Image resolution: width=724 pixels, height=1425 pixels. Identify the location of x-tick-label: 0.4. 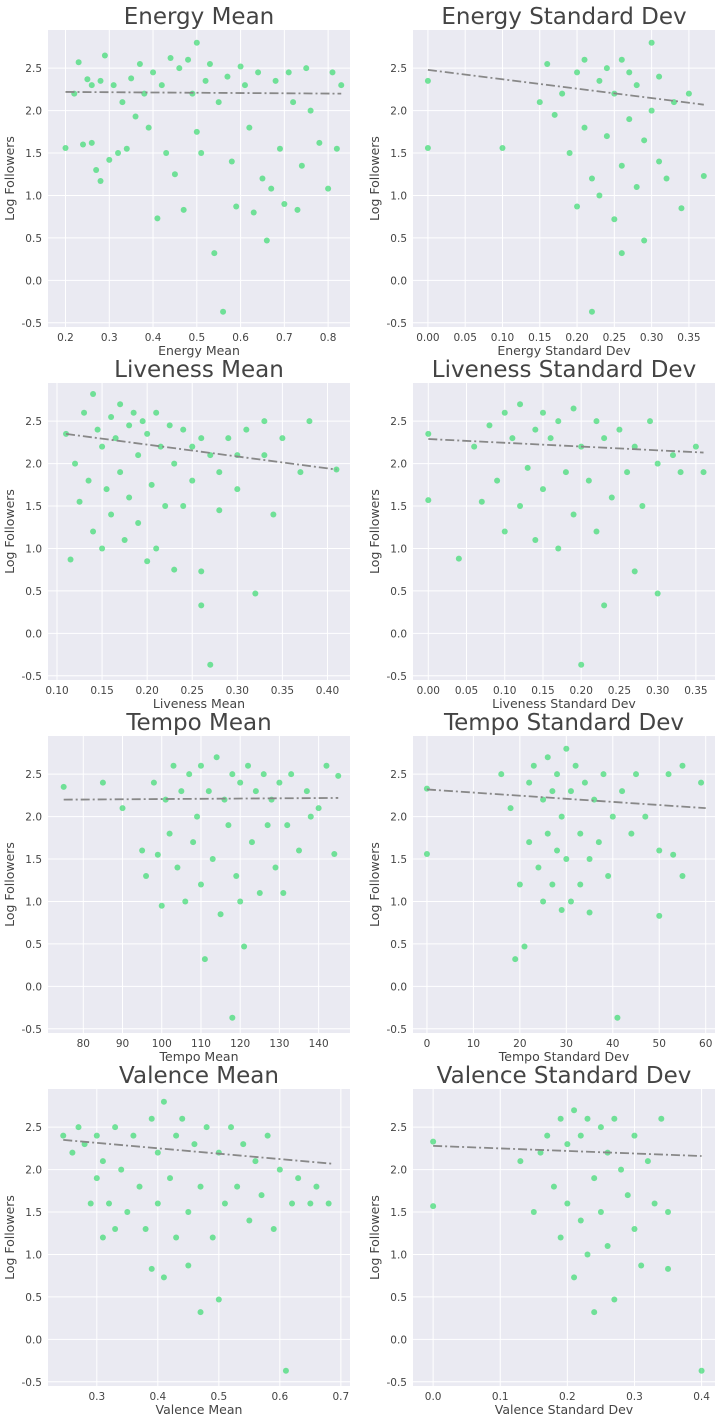
(153, 338).